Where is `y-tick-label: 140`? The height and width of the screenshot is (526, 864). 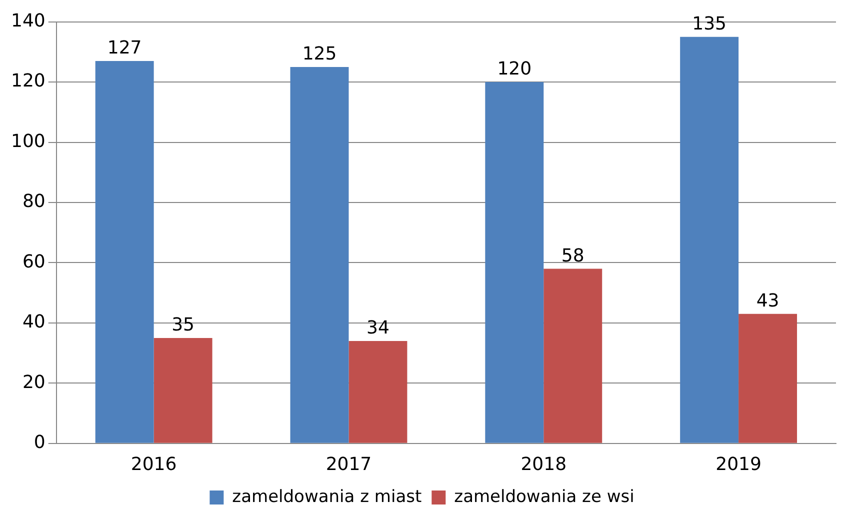 y-tick-label: 140 is located at coordinates (28, 21).